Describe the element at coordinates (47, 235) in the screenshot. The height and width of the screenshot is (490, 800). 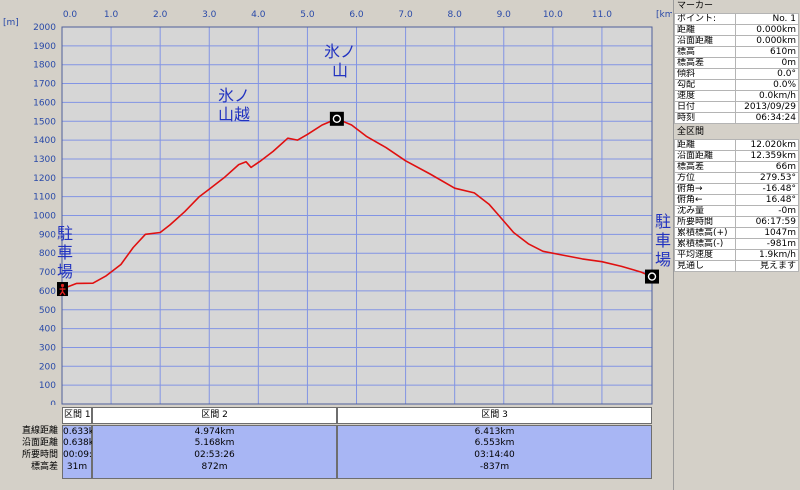
I see `y-tick-label: 900` at that location.